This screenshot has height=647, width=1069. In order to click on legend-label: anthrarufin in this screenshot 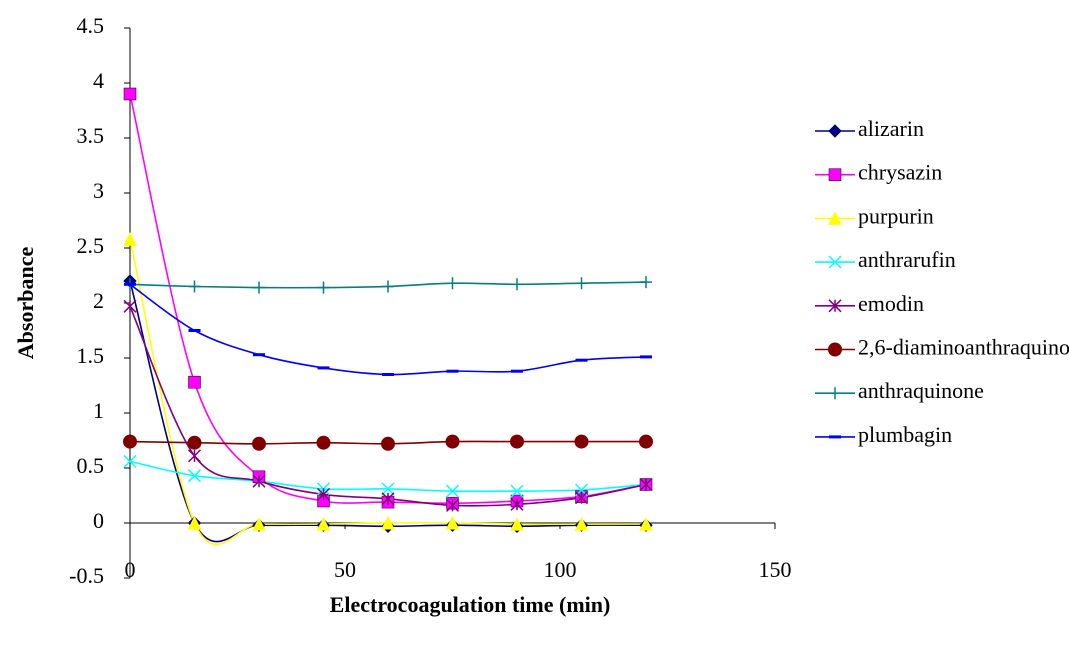, I will do `click(907, 259)`.